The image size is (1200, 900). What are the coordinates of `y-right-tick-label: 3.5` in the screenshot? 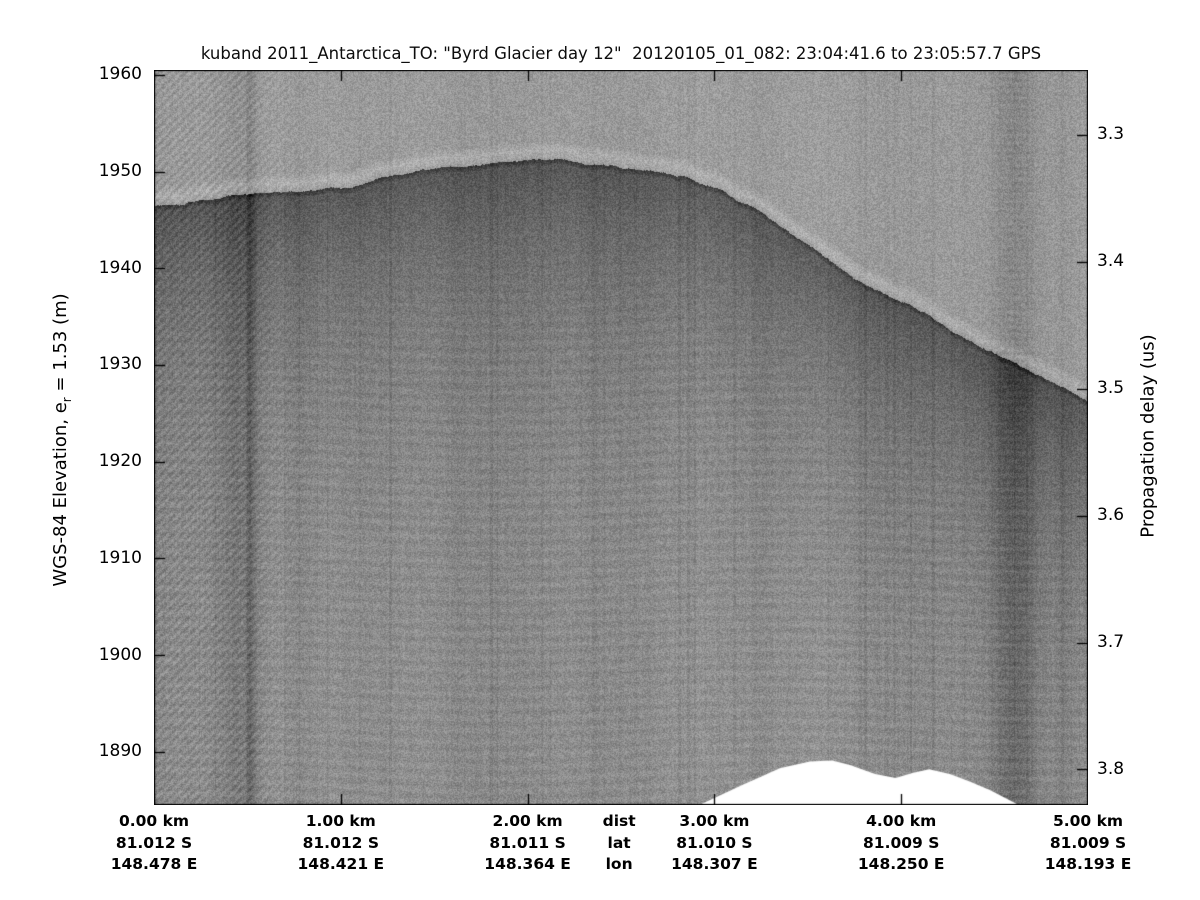 It's located at (1111, 388).